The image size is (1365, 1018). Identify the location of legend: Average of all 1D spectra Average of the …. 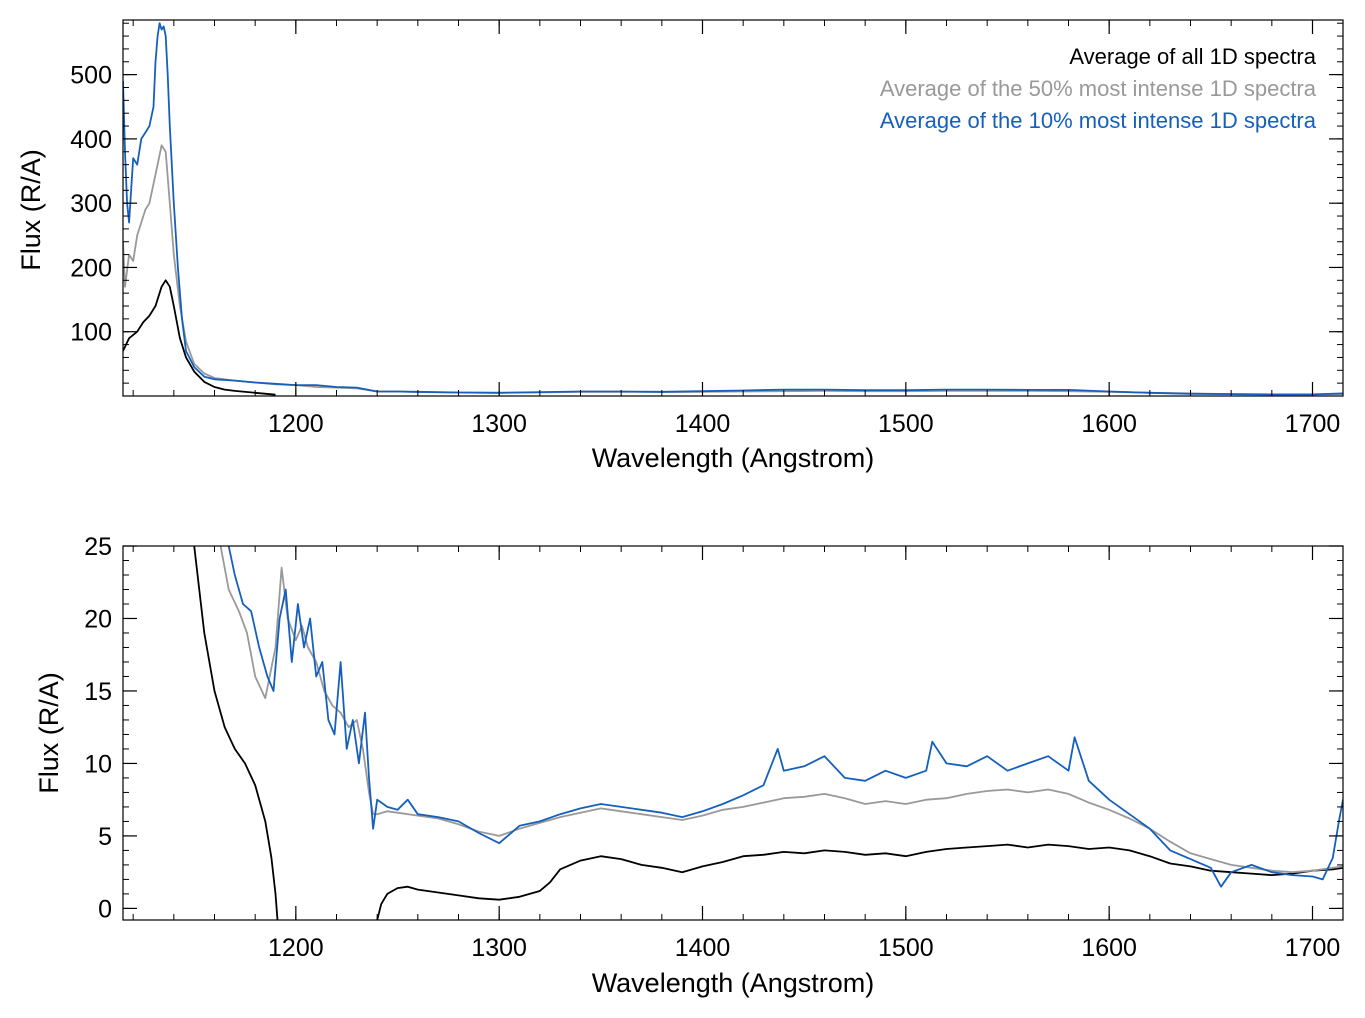
(1098, 88).